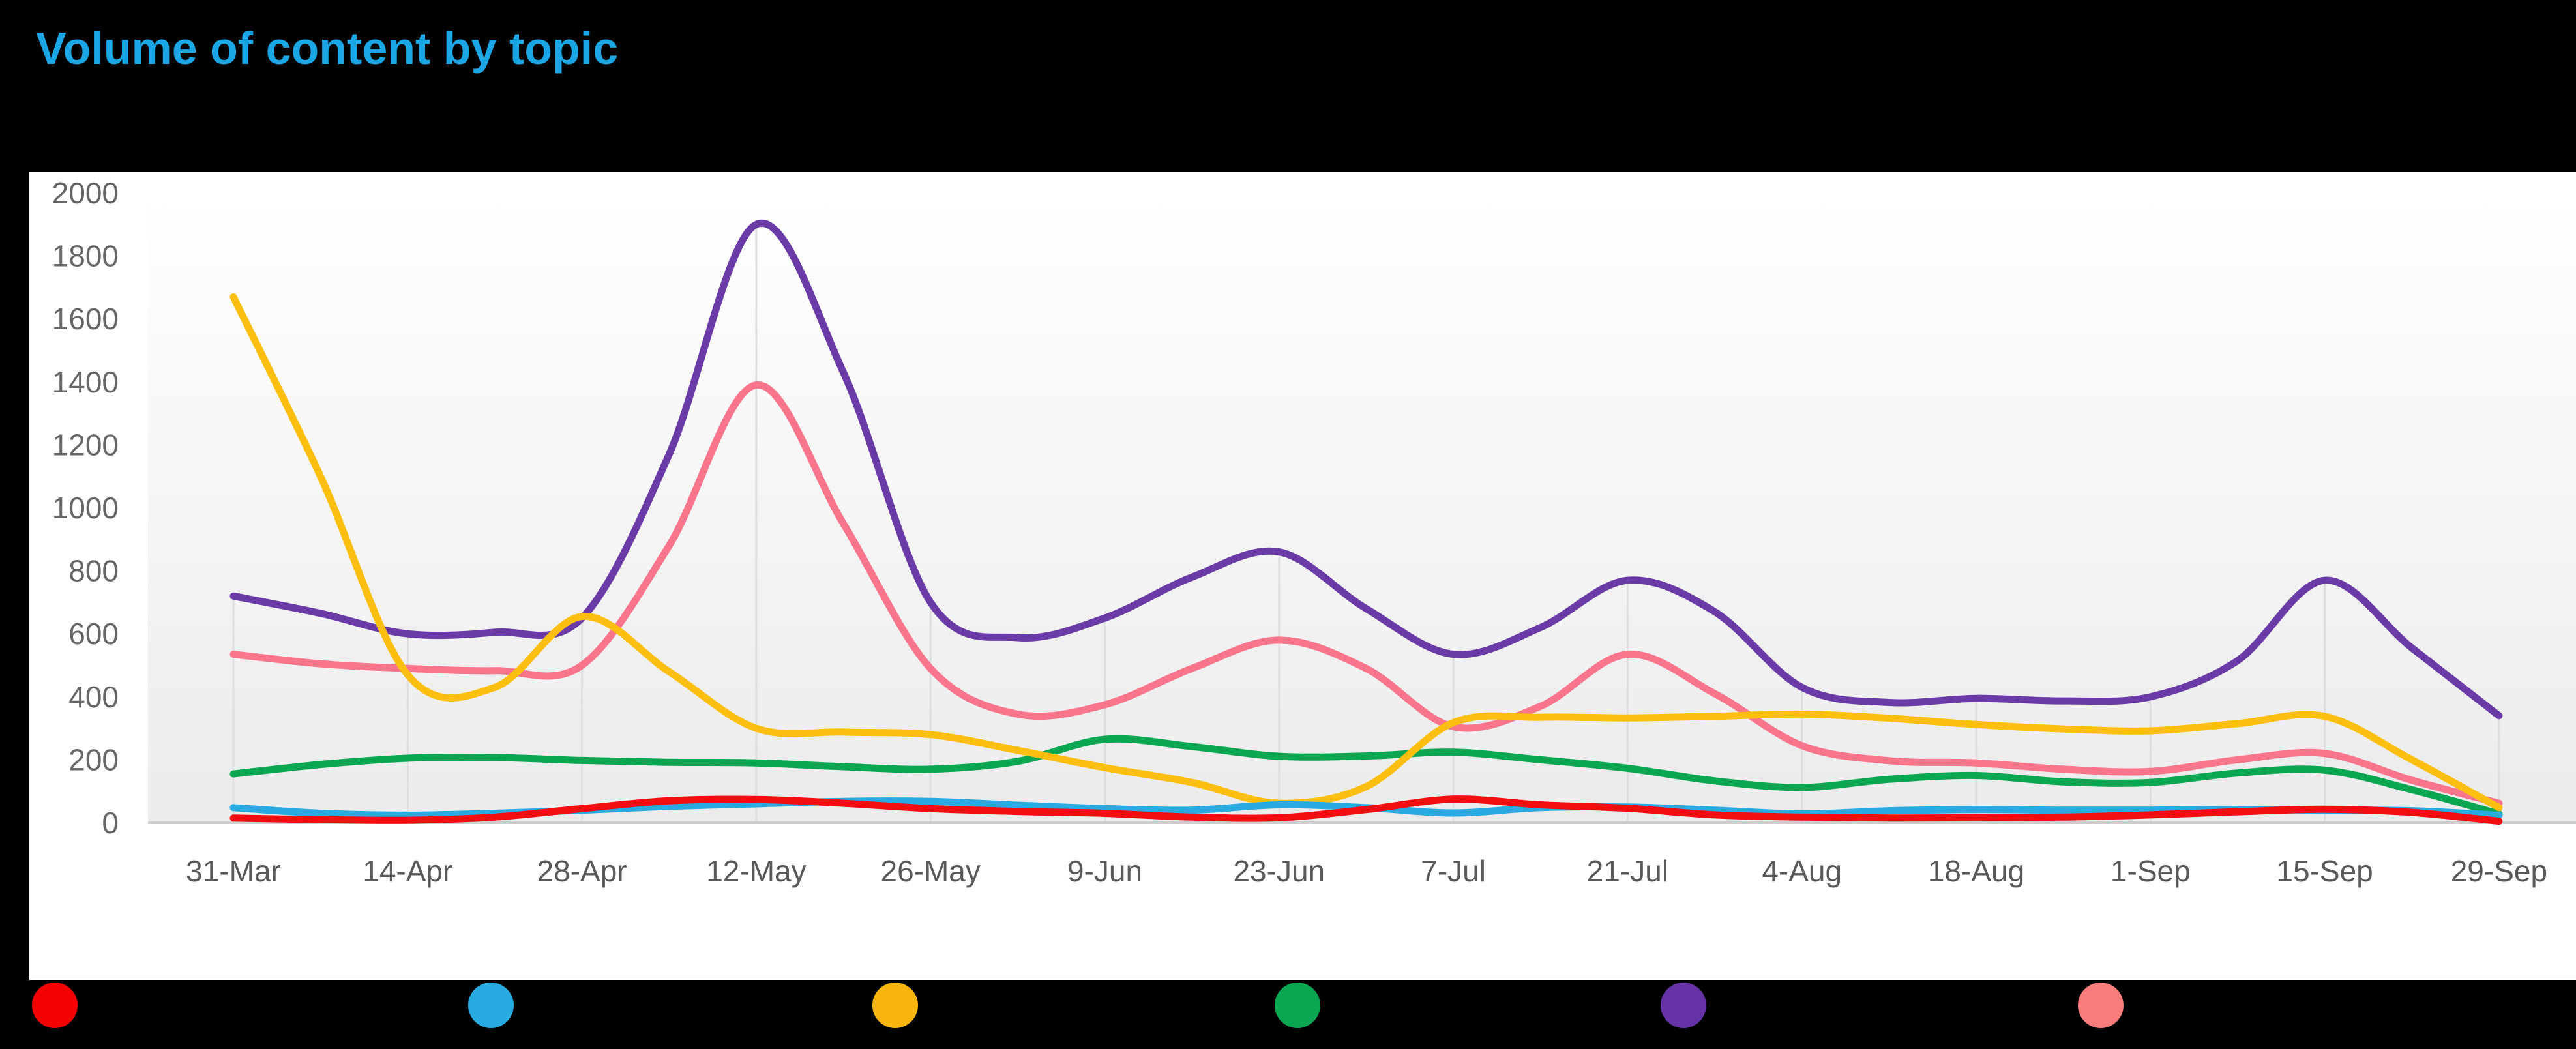  Describe the element at coordinates (85, 508) in the screenshot. I see `y-axis-label-1000: 1000` at that location.